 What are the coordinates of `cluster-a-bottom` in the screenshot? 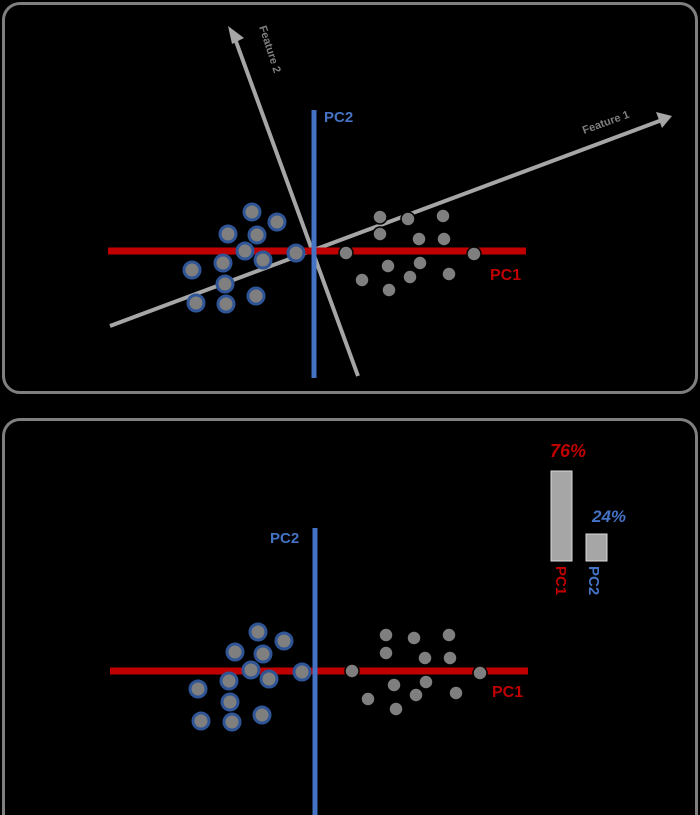 It's located at (250, 677).